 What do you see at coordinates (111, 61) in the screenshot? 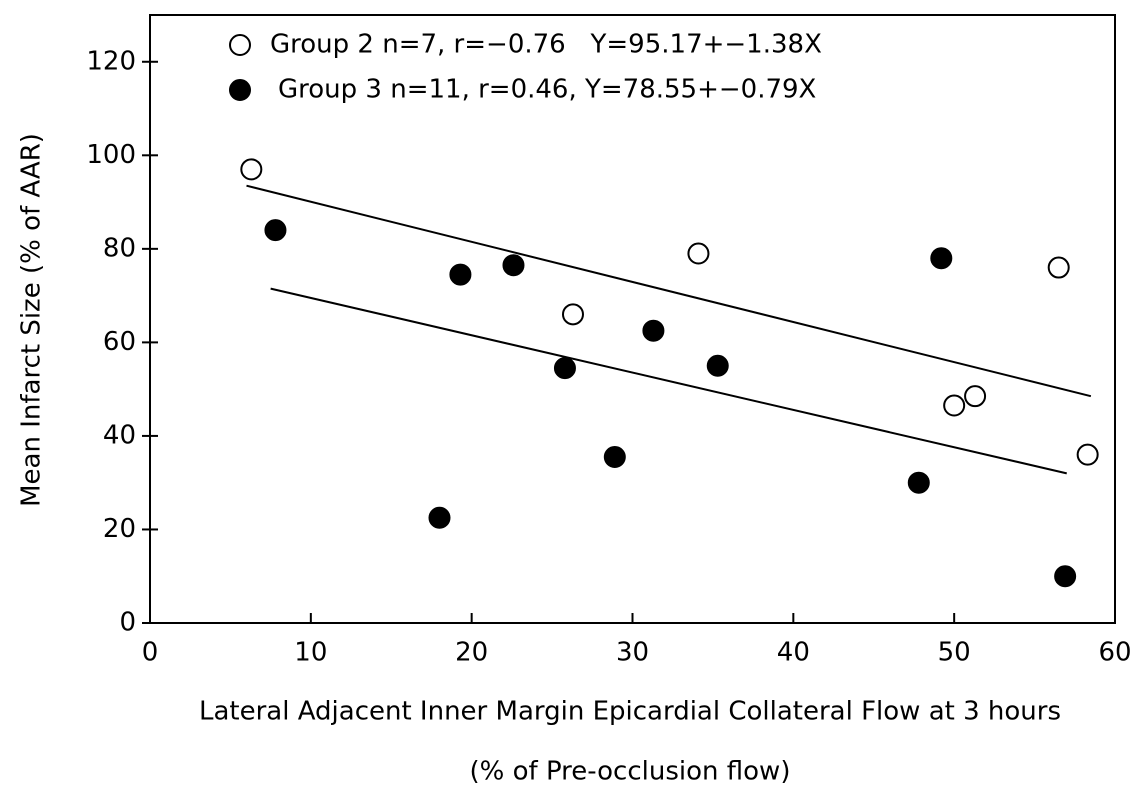
I see `y-tick-label: 120` at bounding box center [111, 61].